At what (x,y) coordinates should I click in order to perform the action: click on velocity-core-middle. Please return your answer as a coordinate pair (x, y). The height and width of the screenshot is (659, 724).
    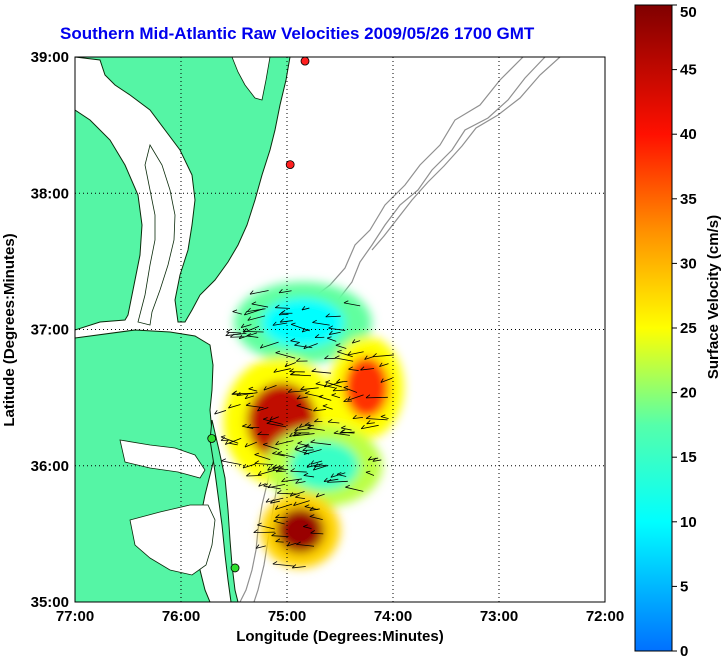
    Looking at the image, I should click on (366, 387).